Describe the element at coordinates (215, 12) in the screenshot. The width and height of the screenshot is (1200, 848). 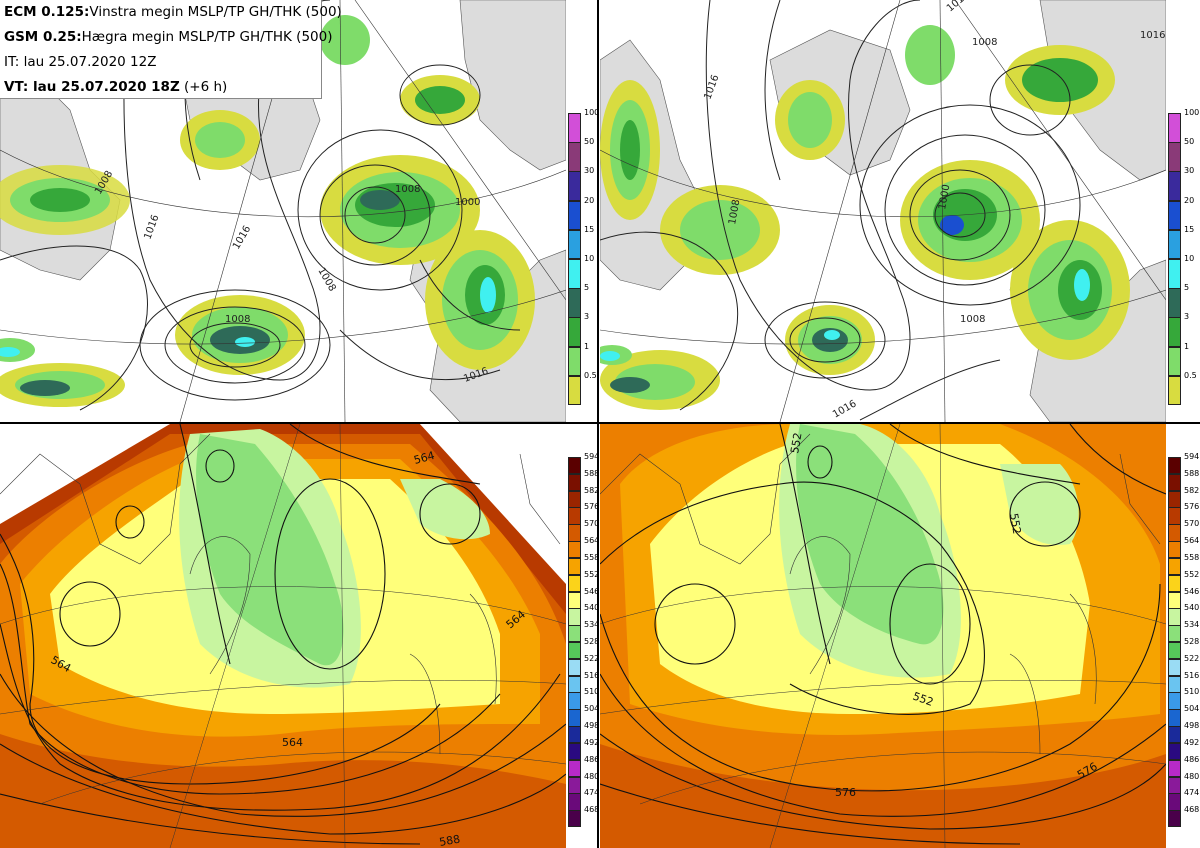
I see `ecm-model-desc: Vinstra megin MSLP/TP GH/THK (500)` at that location.